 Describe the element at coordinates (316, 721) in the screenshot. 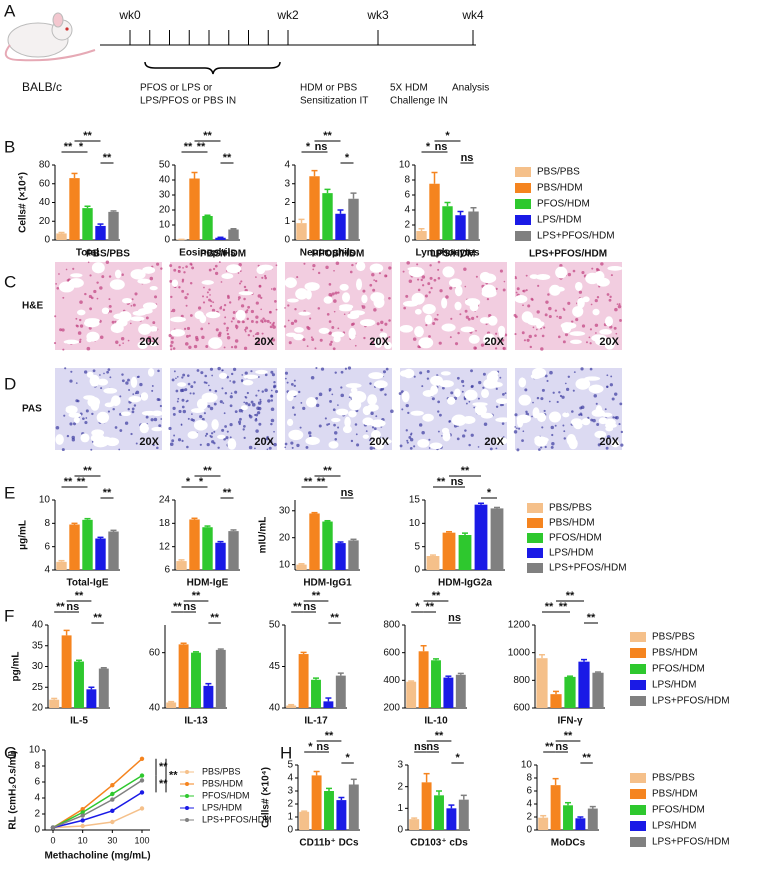

I see `x-axis-label: IL-17` at that location.